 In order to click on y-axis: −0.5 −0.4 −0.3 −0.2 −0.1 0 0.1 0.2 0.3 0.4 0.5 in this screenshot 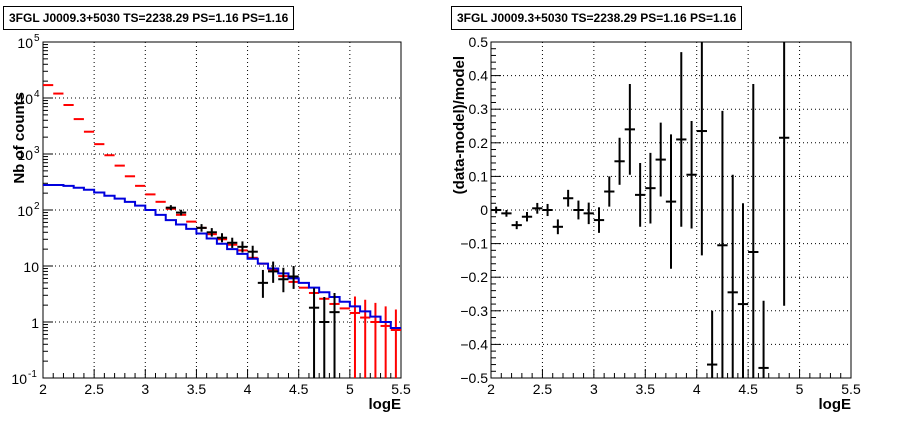, I will do `click(480, 210)`.